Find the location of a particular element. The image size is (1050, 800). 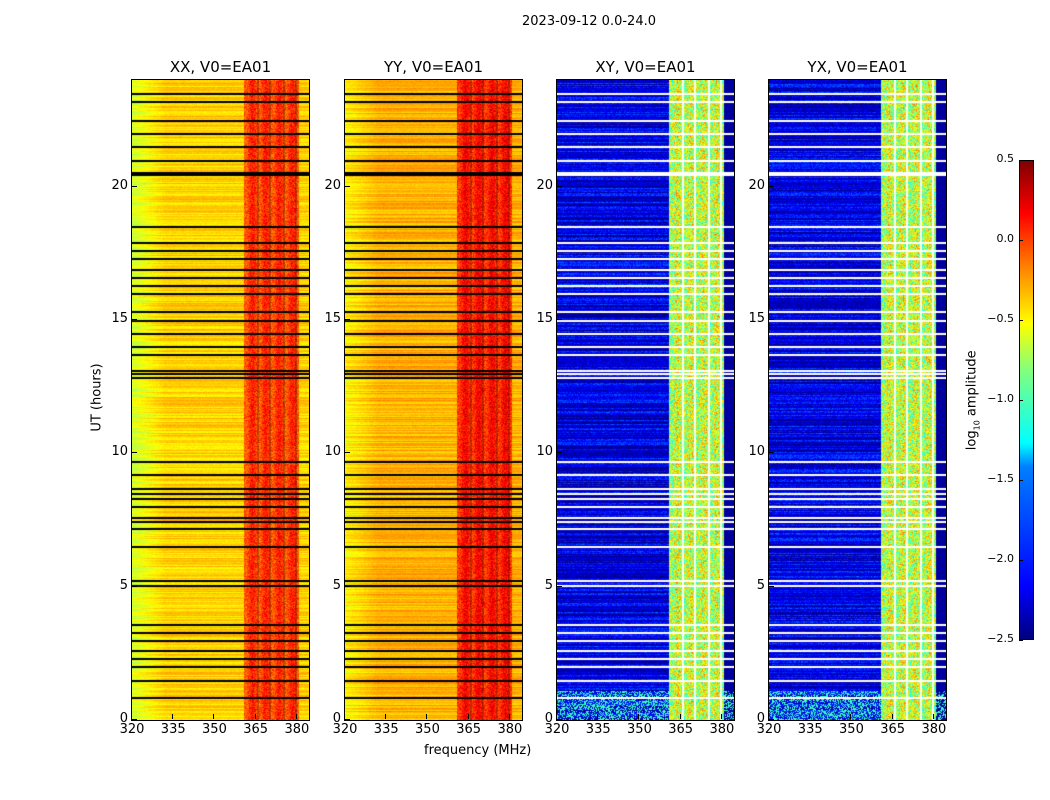

colorbar-label-log: log is located at coordinates (972, 440).